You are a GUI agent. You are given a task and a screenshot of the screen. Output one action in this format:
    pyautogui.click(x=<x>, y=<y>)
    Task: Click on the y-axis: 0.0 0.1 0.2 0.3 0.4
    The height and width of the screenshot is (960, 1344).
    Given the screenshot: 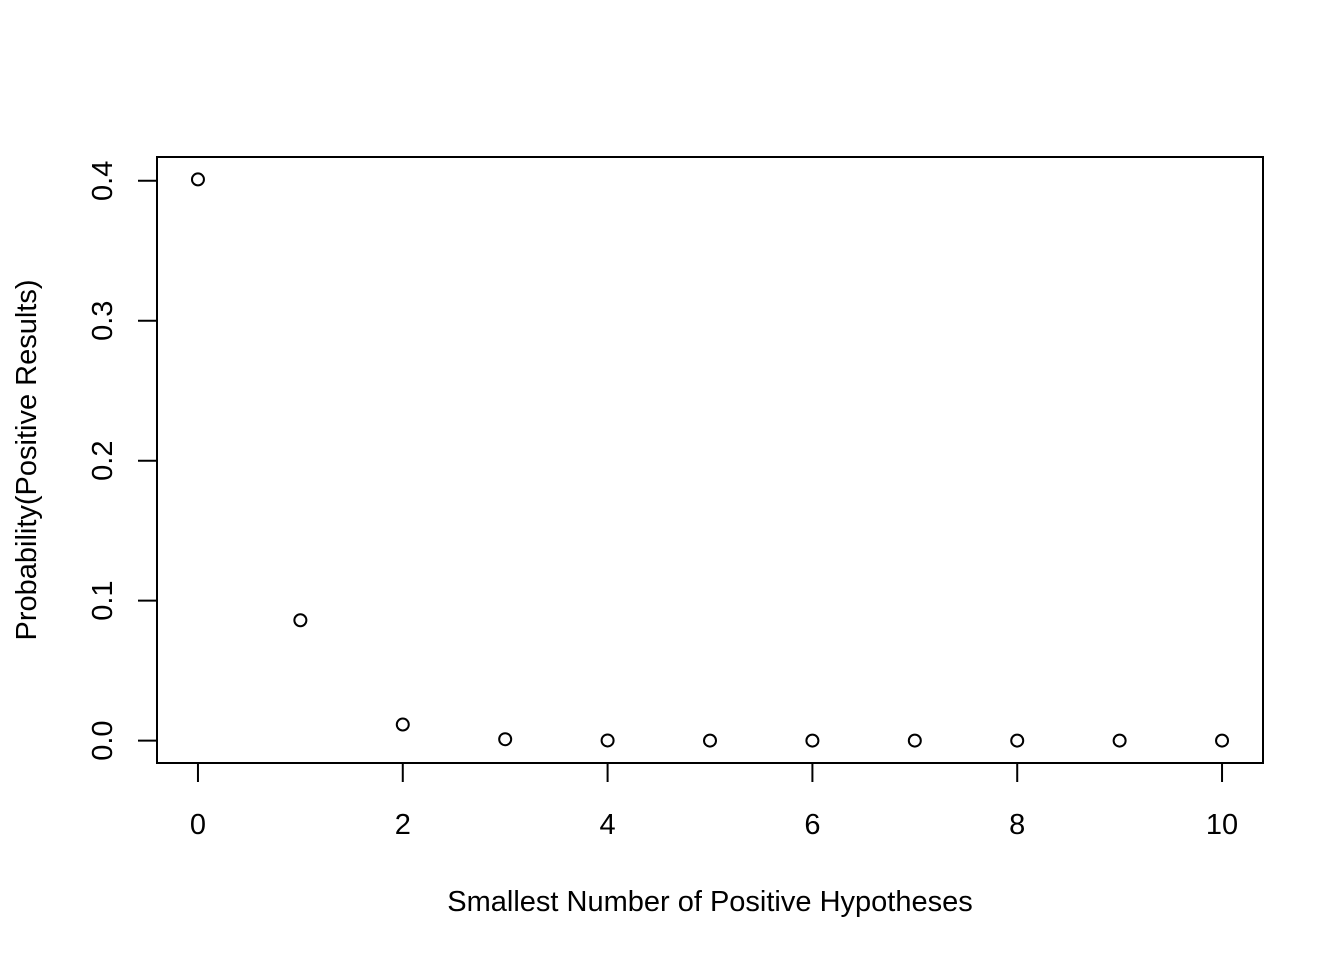 What is the action you would take?
    pyautogui.click(x=122, y=461)
    